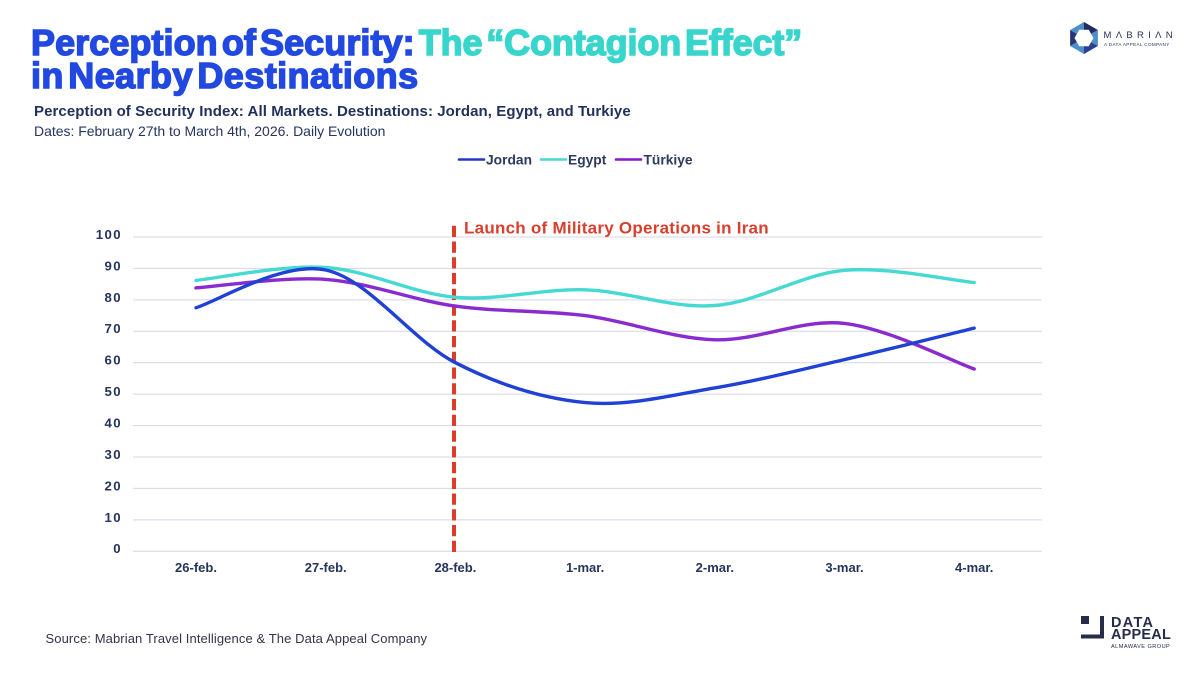 Image resolution: width=1200 pixels, height=675 pixels. Describe the element at coordinates (326, 567) in the screenshot. I see `svg-text: 27-feb.` at that location.